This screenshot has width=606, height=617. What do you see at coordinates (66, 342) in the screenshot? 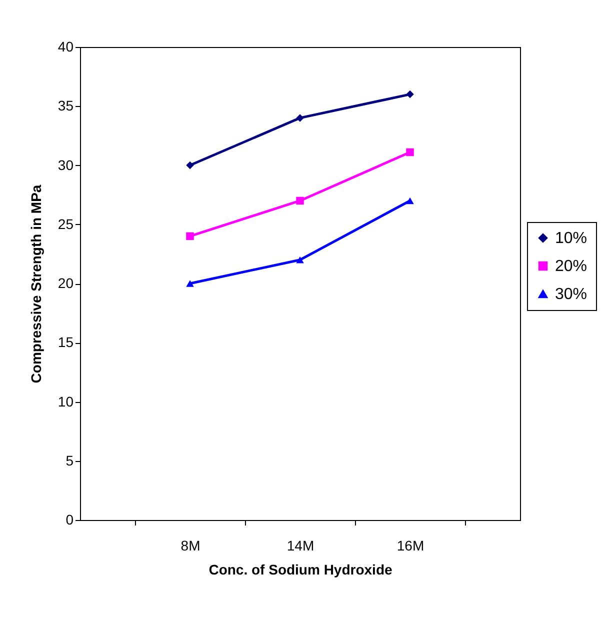
I see `y-tick-label: 15` at bounding box center [66, 342].